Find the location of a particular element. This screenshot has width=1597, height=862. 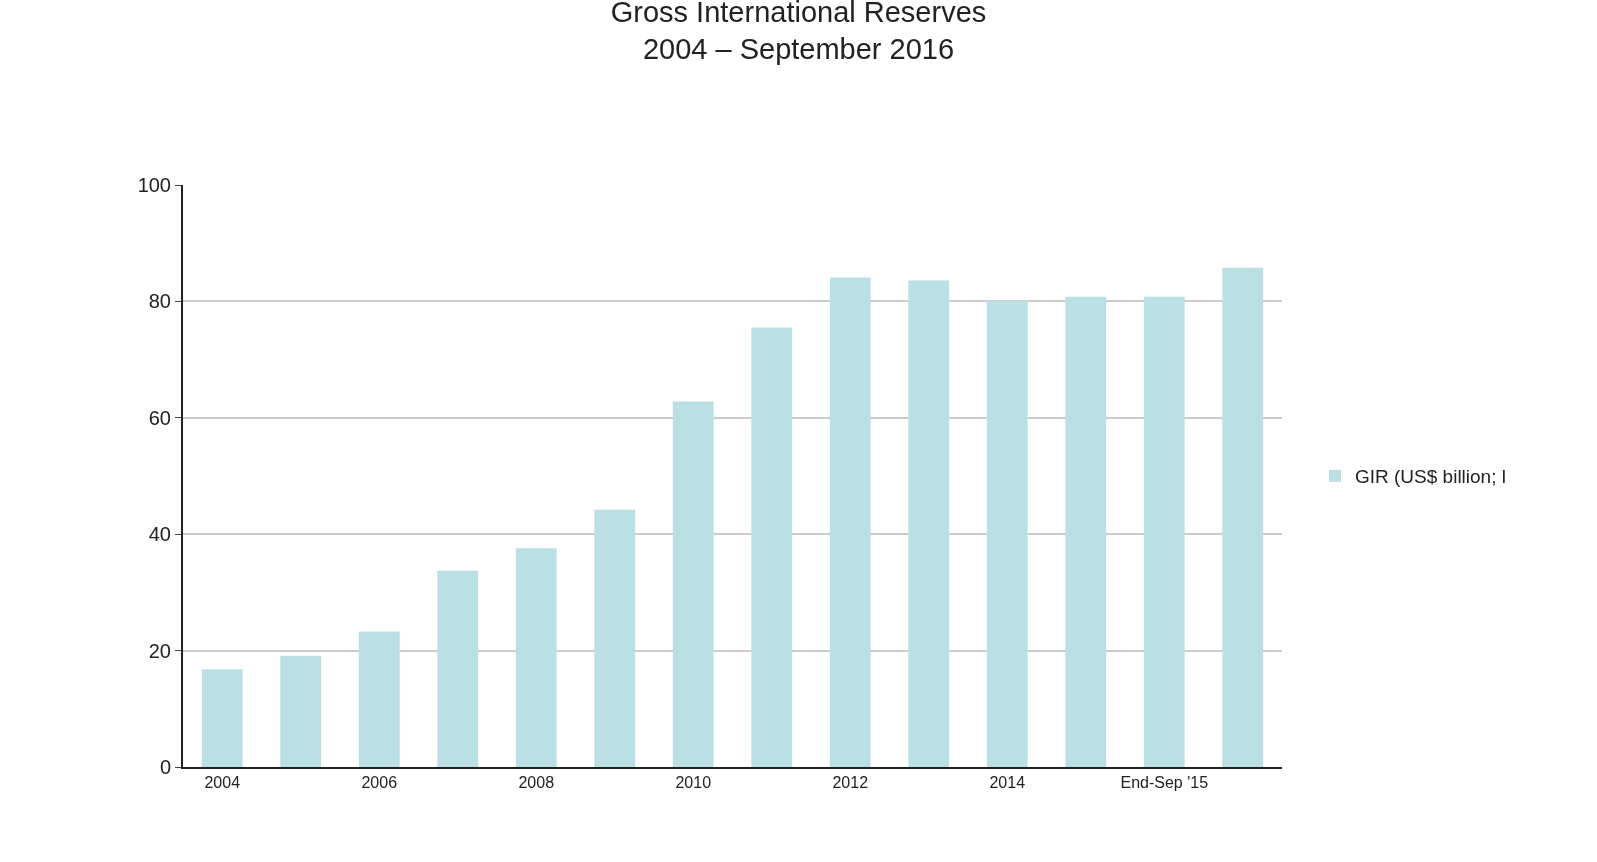

x-tick-label: 2006 is located at coordinates (379, 783).